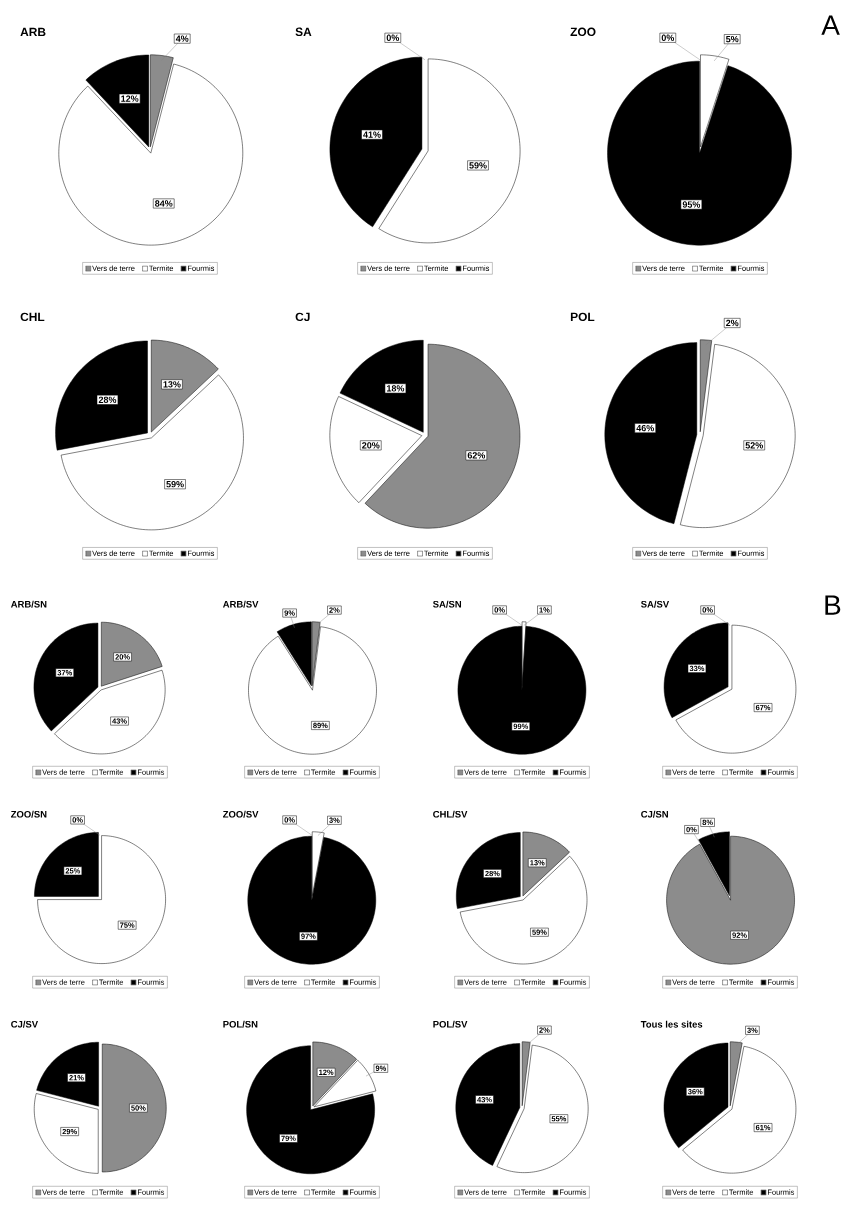 The width and height of the screenshot is (845, 1212). I want to click on chart-title: ZOO, so click(583, 32).